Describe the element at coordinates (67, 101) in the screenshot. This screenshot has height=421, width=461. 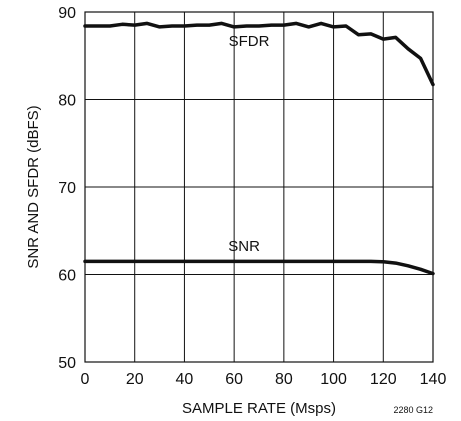
I see `y-tick-label: 80` at that location.